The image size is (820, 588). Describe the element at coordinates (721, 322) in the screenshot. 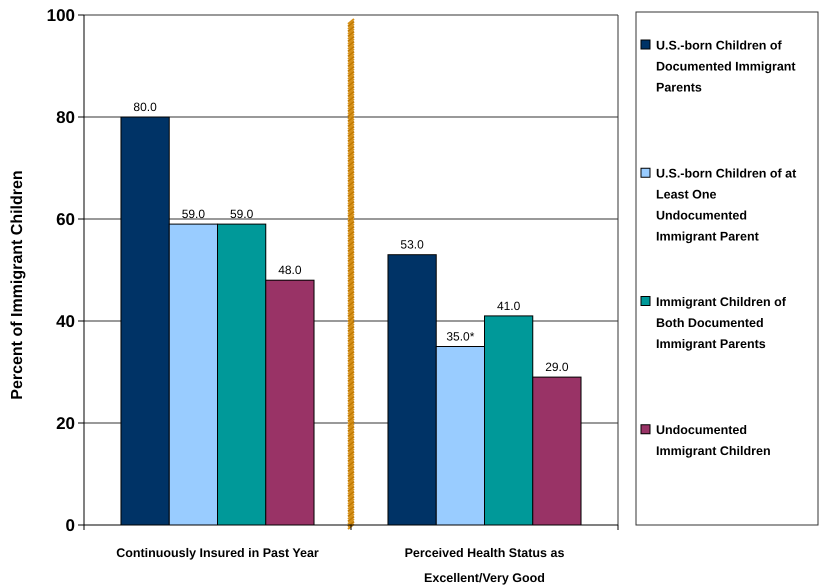

I see `legend-label: Immigrant Children of Both Documented Immigrant Parents` at that location.